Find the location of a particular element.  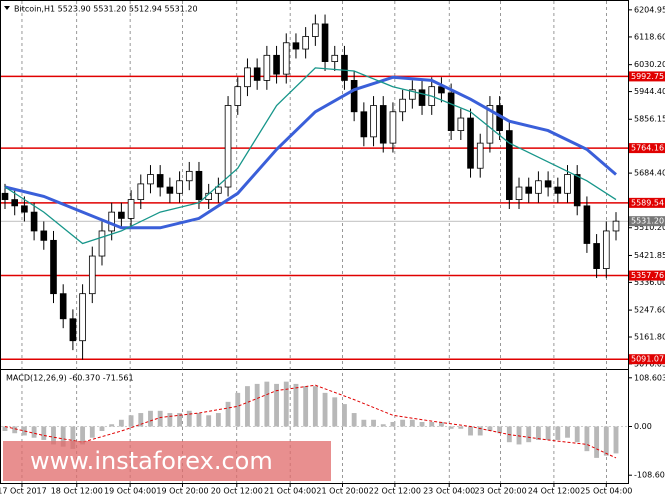

watermark: www.instaforex.com is located at coordinates (151, 461).